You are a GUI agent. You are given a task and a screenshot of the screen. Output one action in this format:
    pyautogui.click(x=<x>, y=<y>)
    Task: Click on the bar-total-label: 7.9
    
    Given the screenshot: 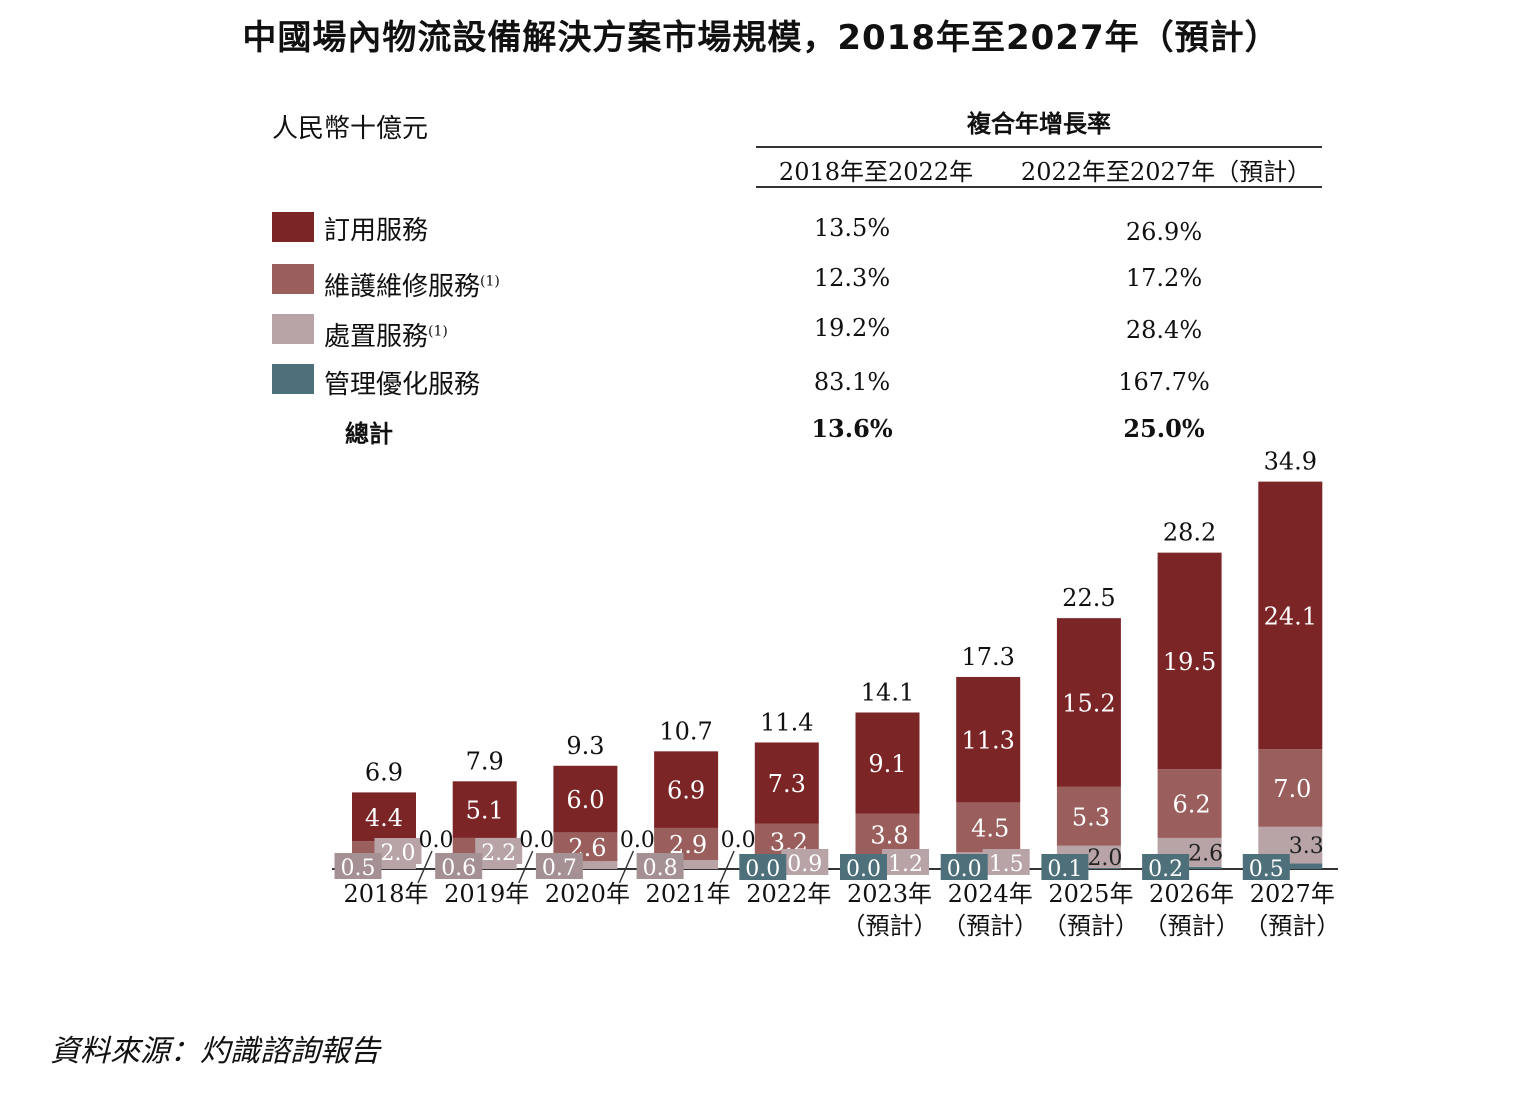 What is the action you would take?
    pyautogui.click(x=485, y=761)
    